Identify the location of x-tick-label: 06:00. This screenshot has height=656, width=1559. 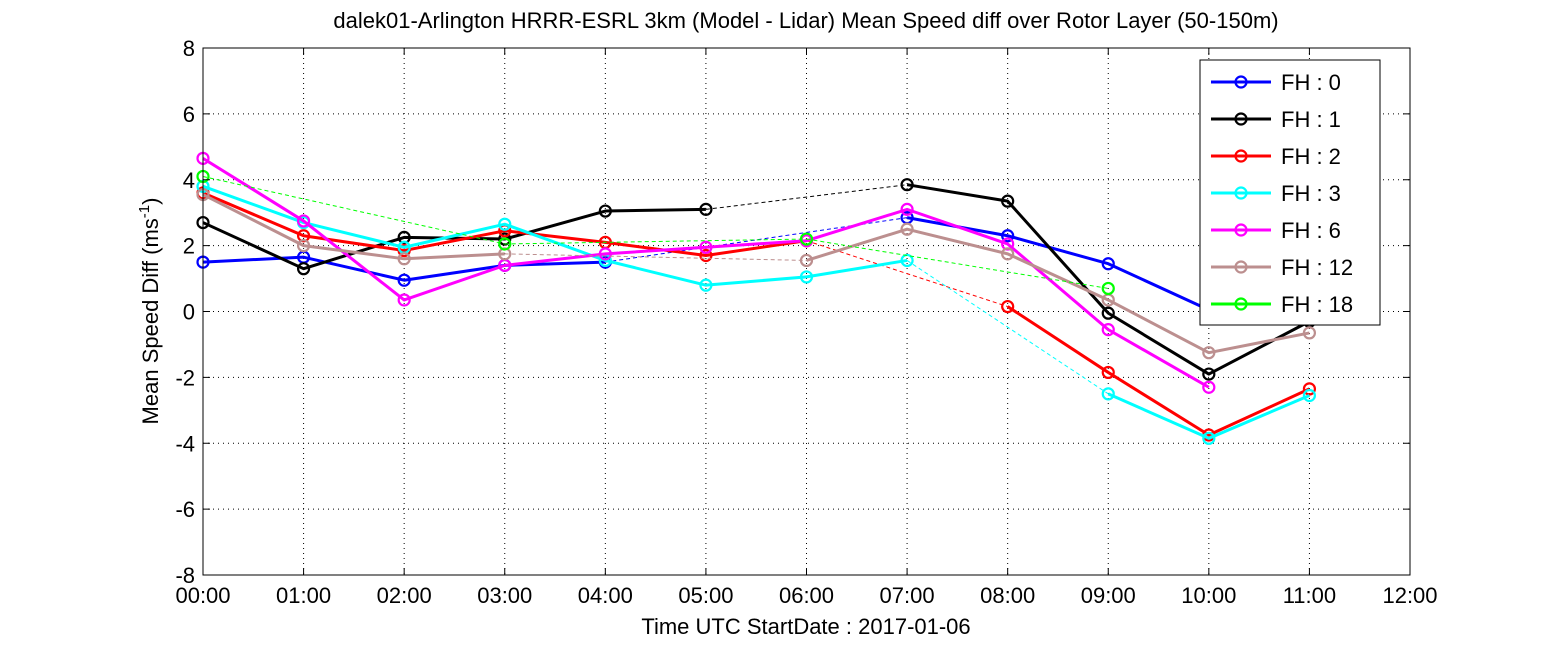
(806, 595).